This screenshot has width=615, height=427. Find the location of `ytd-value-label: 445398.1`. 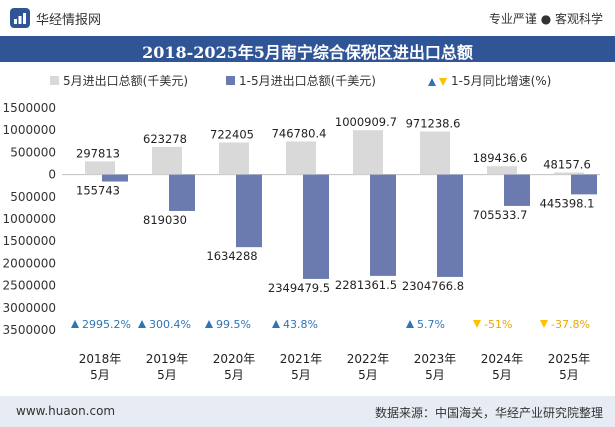

ytd-value-label: 445398.1 is located at coordinates (567, 203).